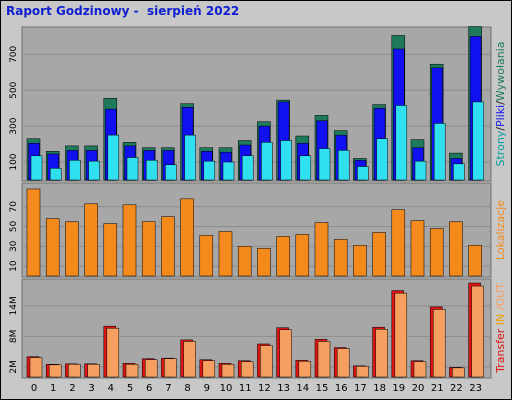 The width and height of the screenshot is (512, 400). What do you see at coordinates (14, 246) in the screenshot?
I see `visits-y-tick-label: 30` at bounding box center [14, 246].